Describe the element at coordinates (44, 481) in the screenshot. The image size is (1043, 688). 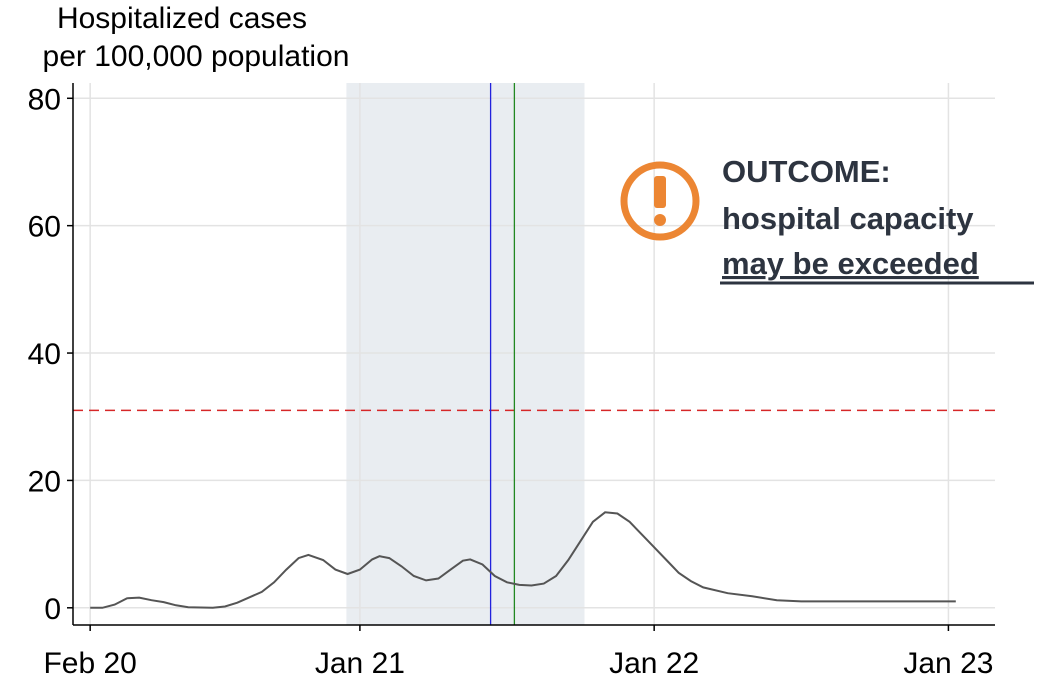
I see `y-tick-label: 20` at that location.